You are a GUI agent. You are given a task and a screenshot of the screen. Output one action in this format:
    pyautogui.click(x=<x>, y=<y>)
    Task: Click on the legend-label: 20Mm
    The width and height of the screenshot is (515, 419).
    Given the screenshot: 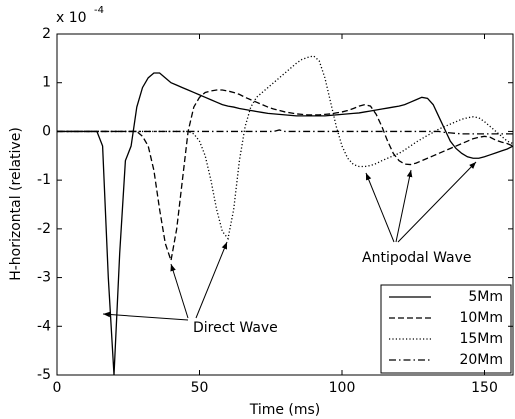 What is the action you would take?
    pyautogui.click(x=481, y=360)
    